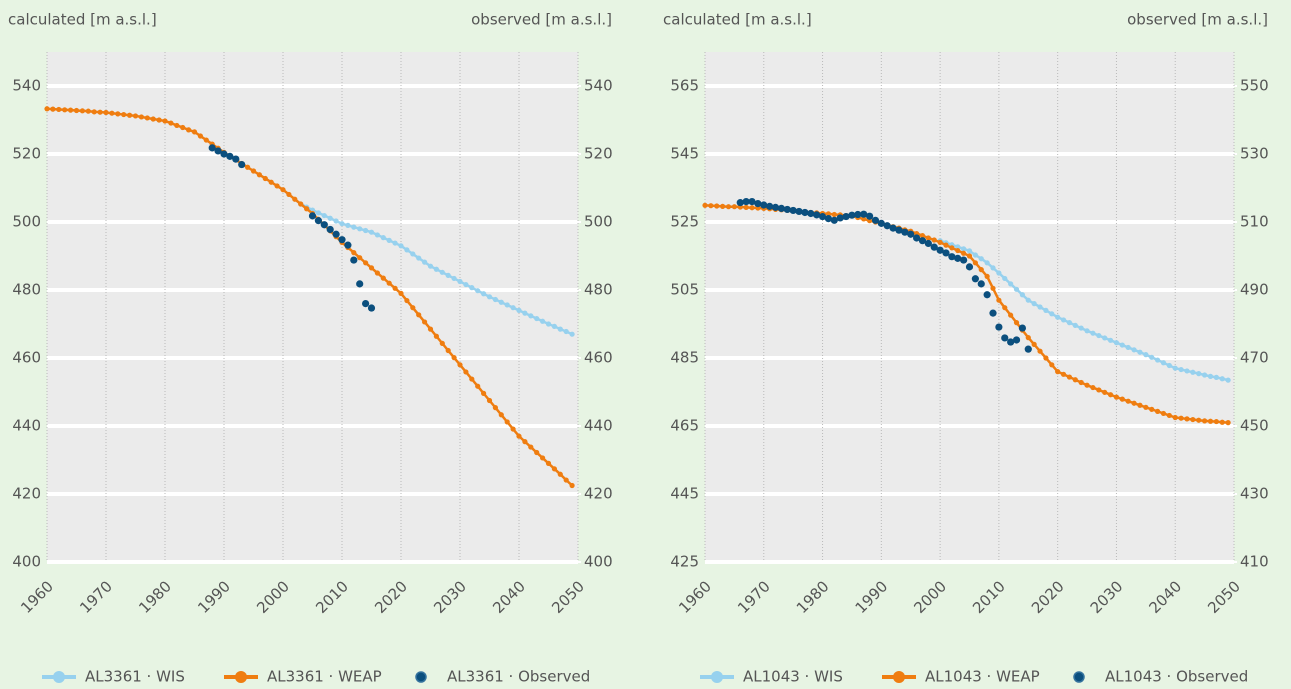 The image size is (1291, 689). I want to click on y2-axis-title: observed [m a.s.l.], so click(1197, 20).